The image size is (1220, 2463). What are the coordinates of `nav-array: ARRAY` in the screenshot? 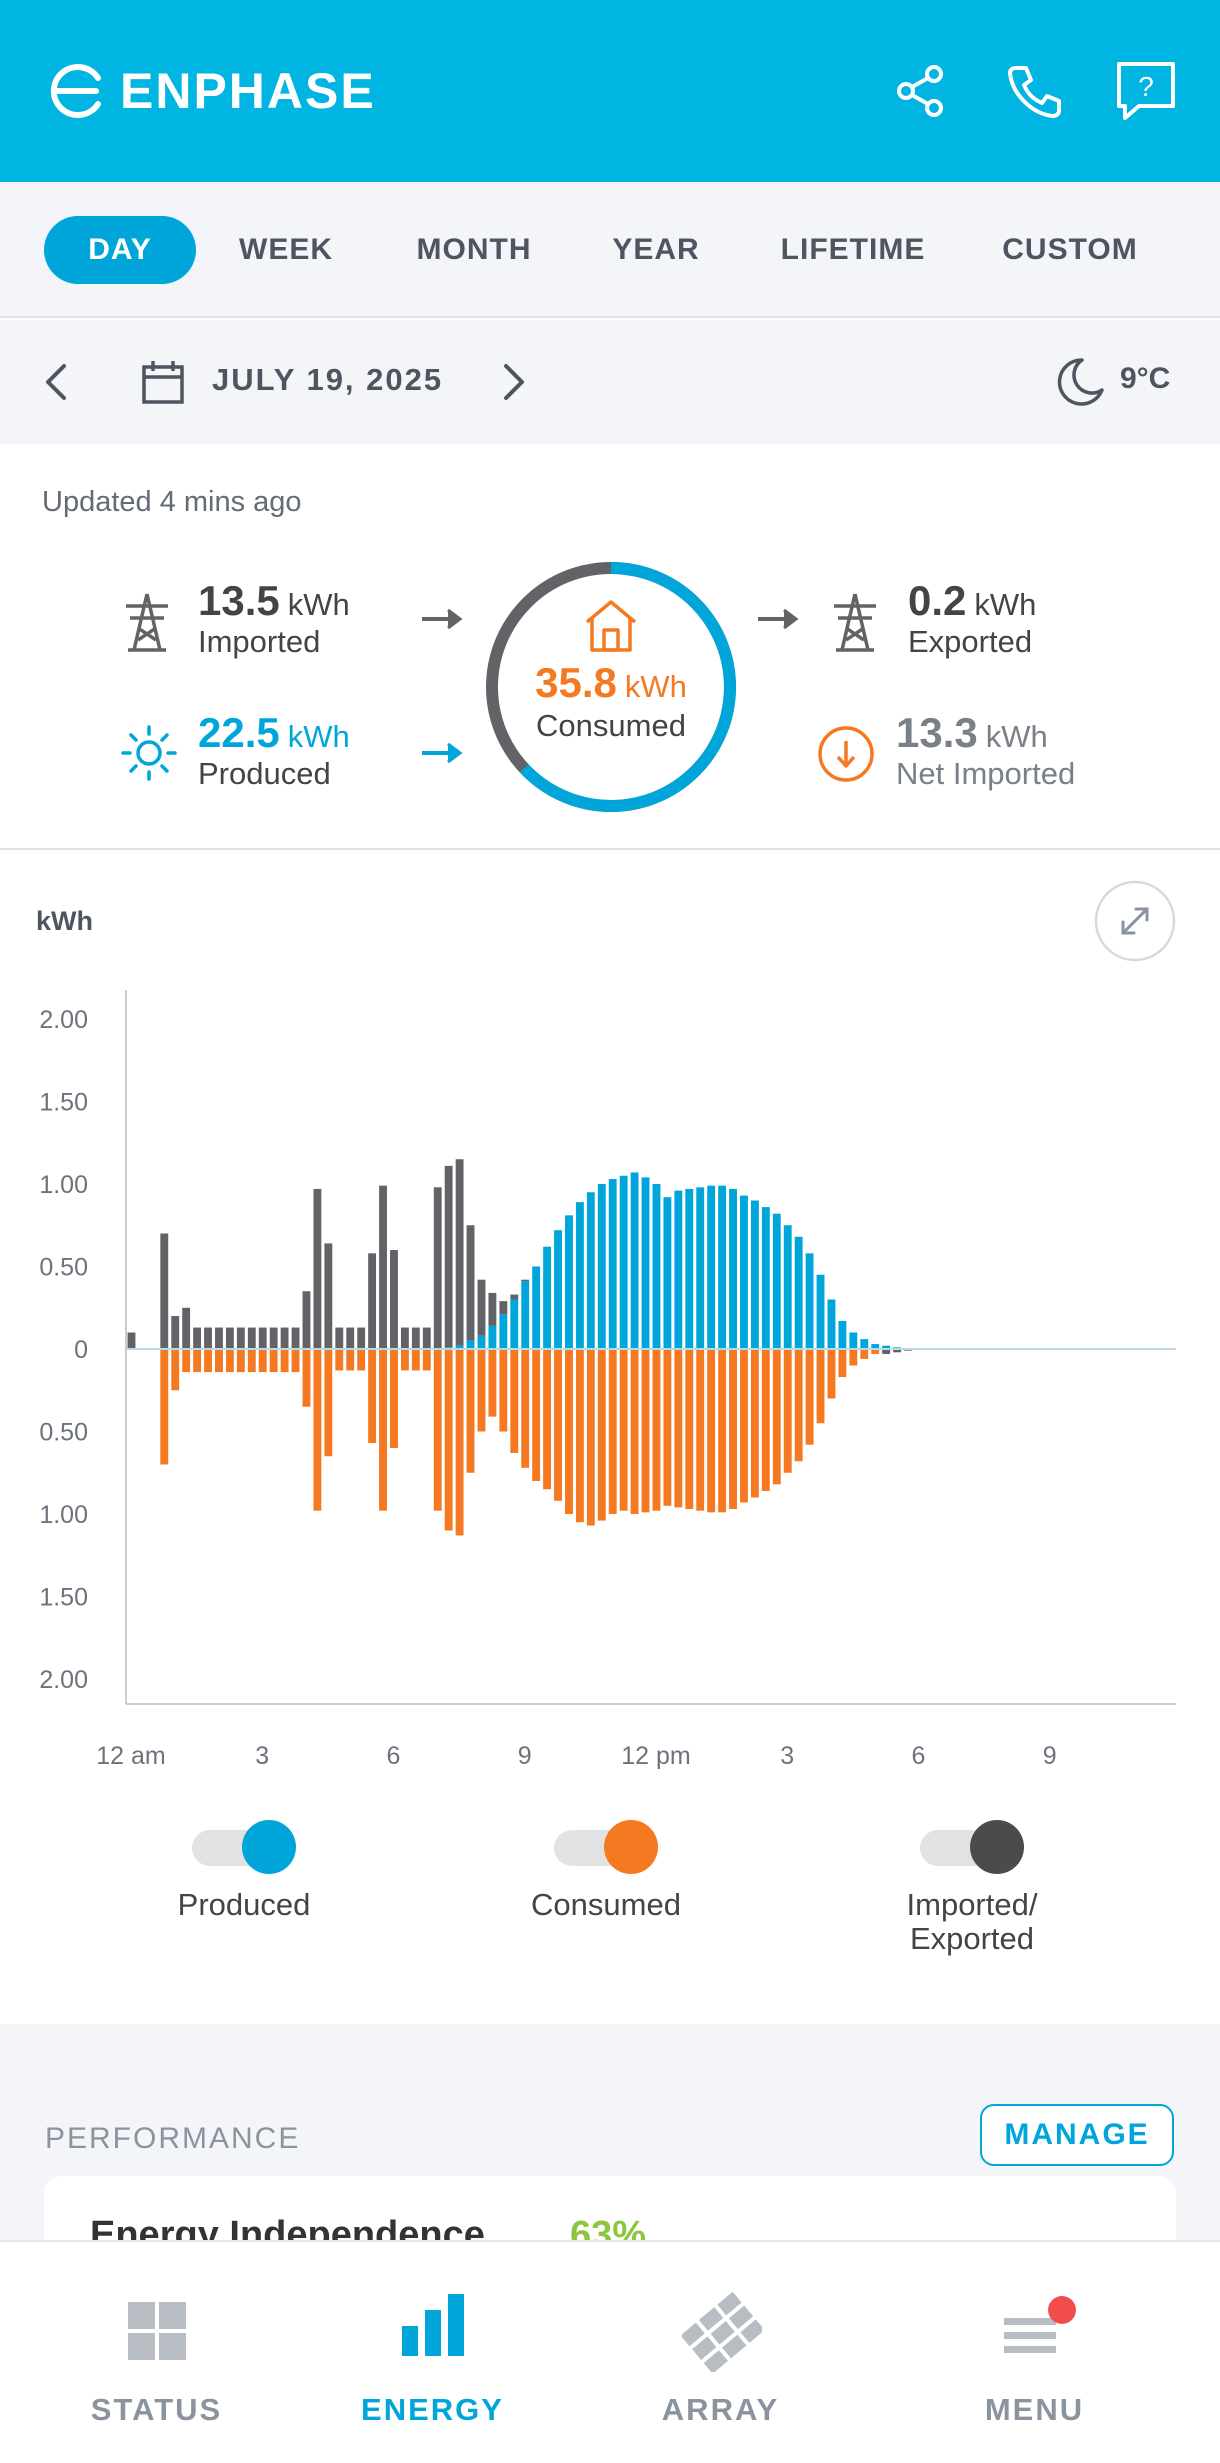 It's located at (720, 2352).